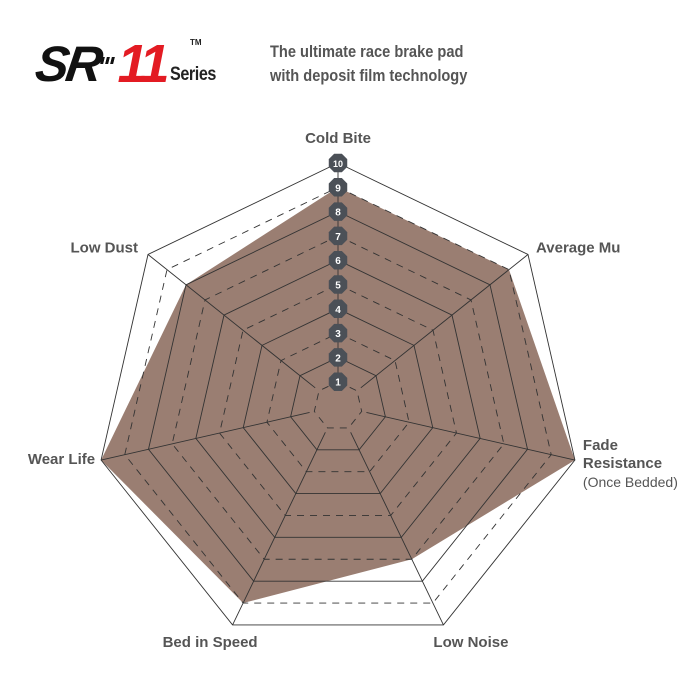 This screenshot has width=700, height=700. Describe the element at coordinates (338, 138) in the screenshot. I see `axis-label: Cold Bite` at that location.